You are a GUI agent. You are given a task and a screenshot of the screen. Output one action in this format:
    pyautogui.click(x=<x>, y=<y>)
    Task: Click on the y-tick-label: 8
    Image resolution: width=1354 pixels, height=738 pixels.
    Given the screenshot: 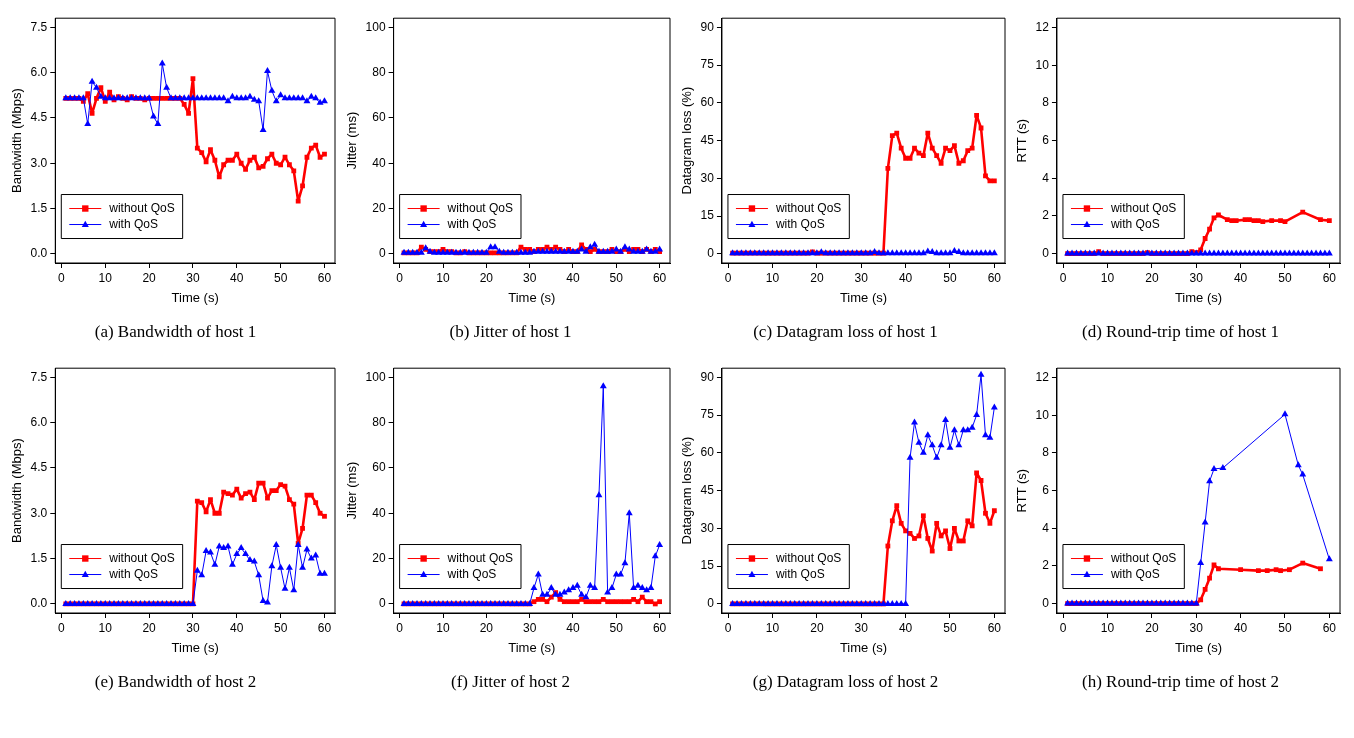 What is the action you would take?
    pyautogui.click(x=1046, y=452)
    